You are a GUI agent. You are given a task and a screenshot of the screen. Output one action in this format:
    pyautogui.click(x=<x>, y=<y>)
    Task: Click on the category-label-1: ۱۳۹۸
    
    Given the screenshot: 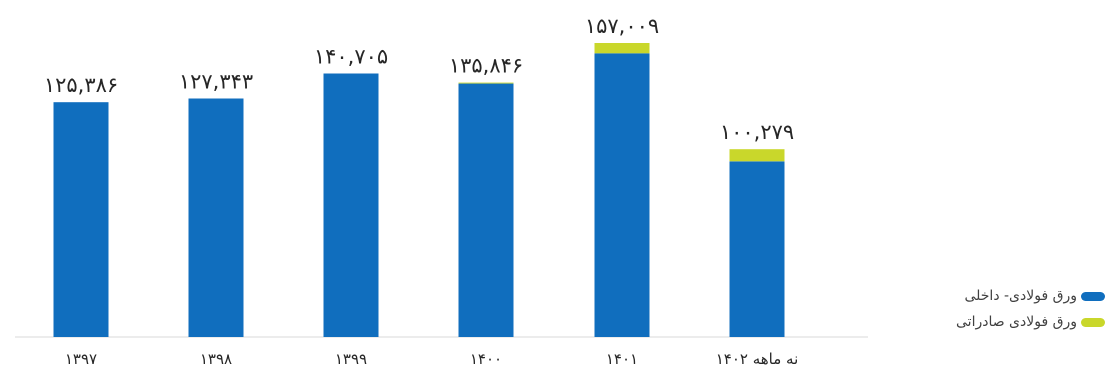 What is the action you would take?
    pyautogui.click(x=216, y=359)
    